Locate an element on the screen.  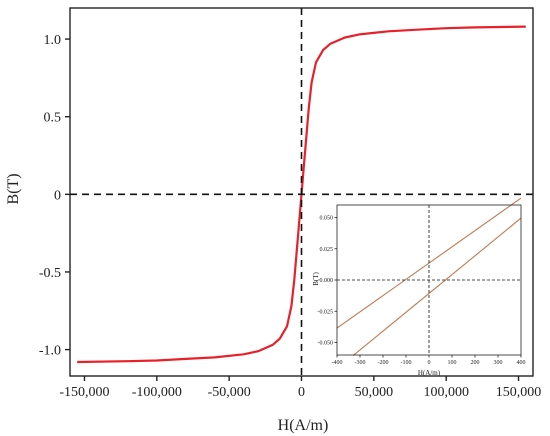
x-tick-label: -100,000 is located at coordinates (157, 392).